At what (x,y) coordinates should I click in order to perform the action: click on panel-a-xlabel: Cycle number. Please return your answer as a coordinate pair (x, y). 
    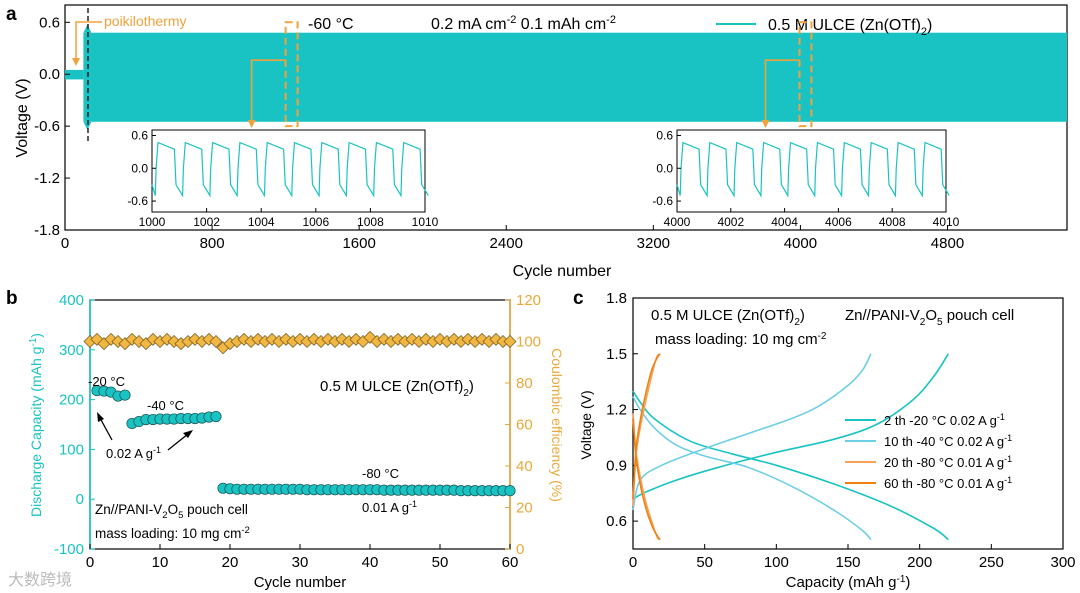
    Looking at the image, I should click on (562, 271).